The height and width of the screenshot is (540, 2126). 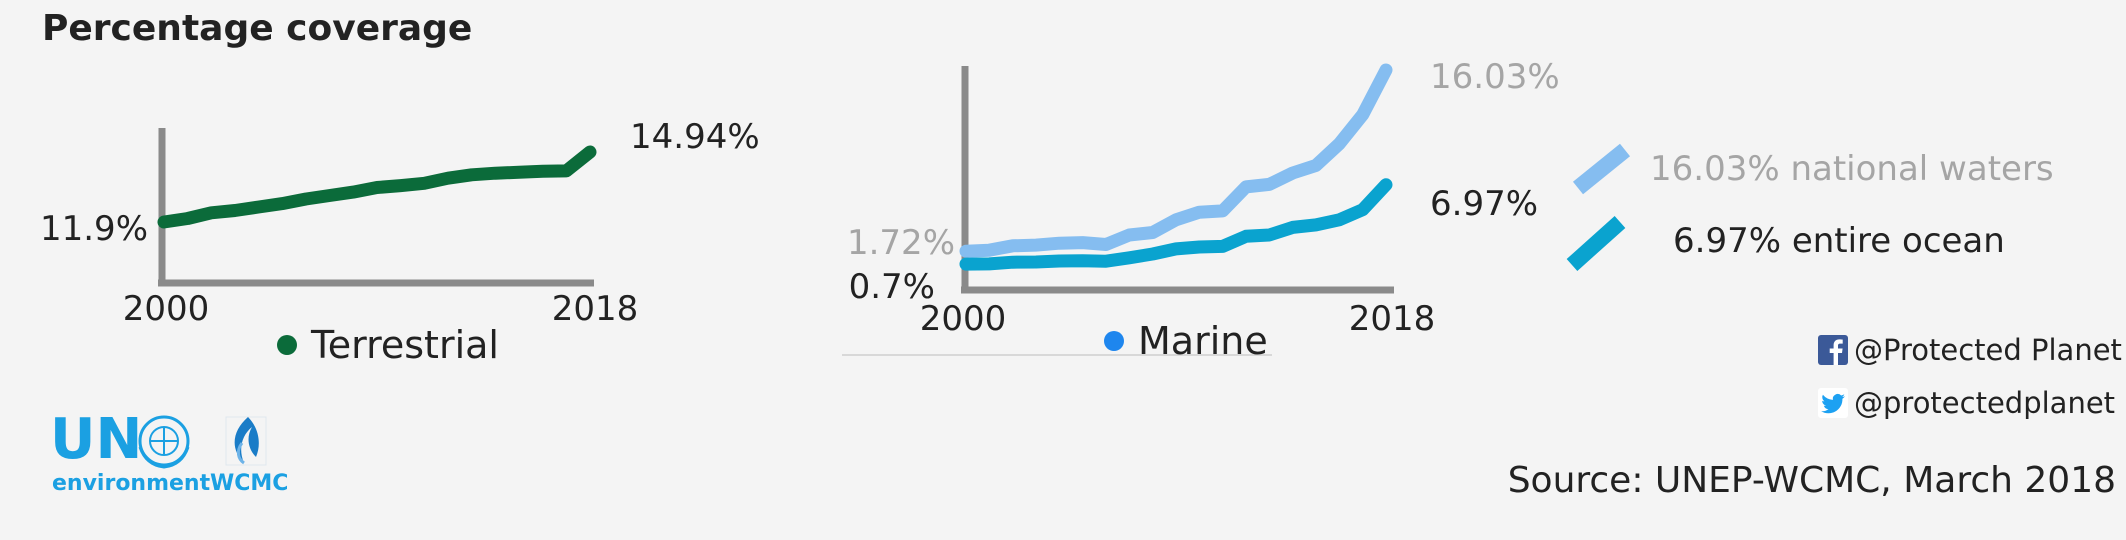 I want to click on un-environment-logo: UN environment, so click(x=130, y=451).